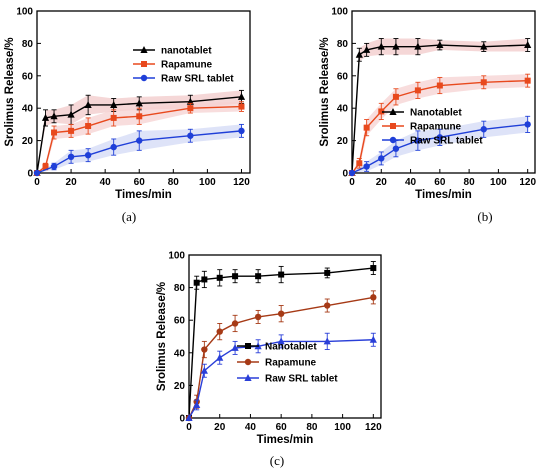 Image resolution: width=550 pixels, height=476 pixels. I want to click on panel-label: (a), so click(129, 216).